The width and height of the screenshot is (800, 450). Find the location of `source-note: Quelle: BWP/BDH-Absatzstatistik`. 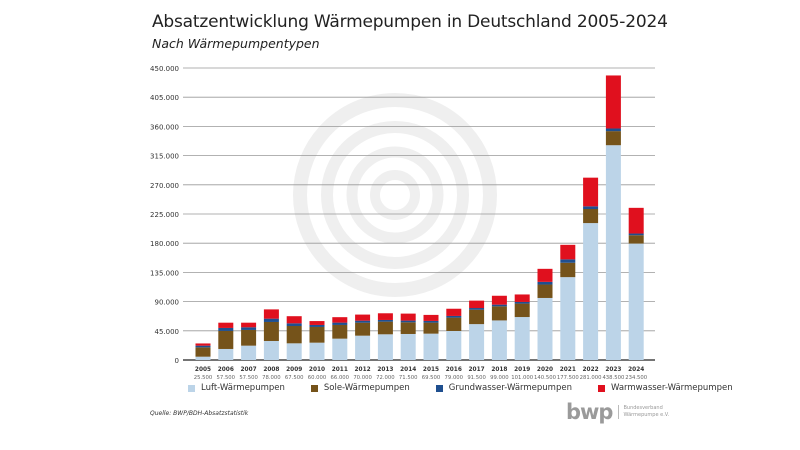

source-note: Quelle: BWP/BDH-Absatzstatistik is located at coordinates (199, 413).